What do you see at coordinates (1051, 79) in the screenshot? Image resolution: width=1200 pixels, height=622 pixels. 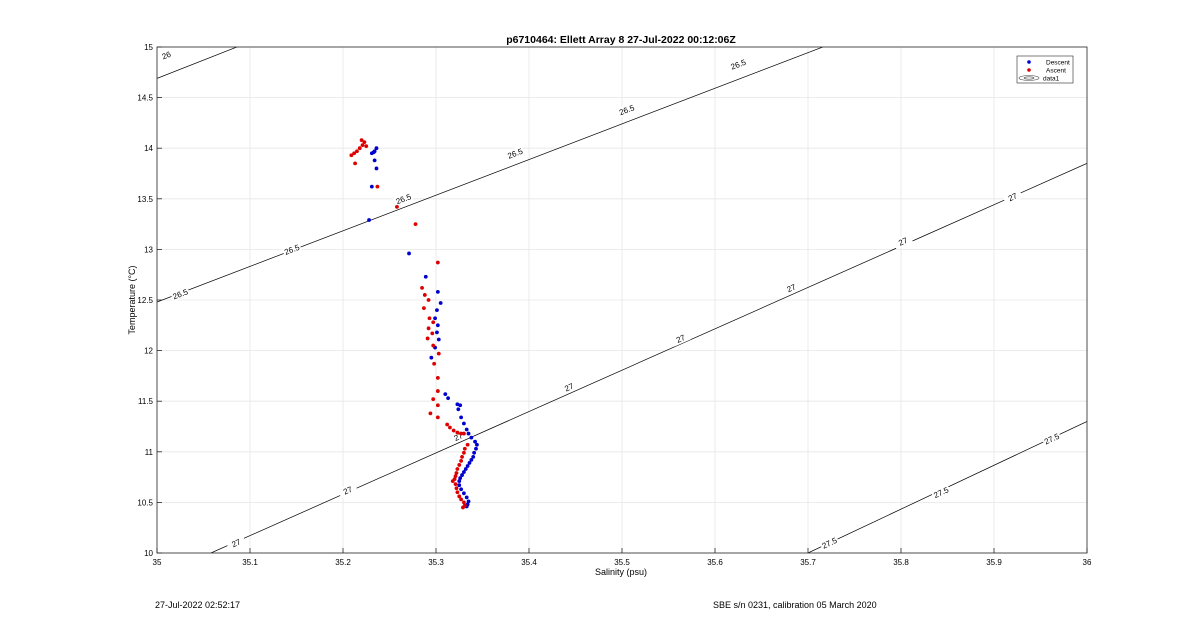 I see `legend-label: data1` at bounding box center [1051, 79].